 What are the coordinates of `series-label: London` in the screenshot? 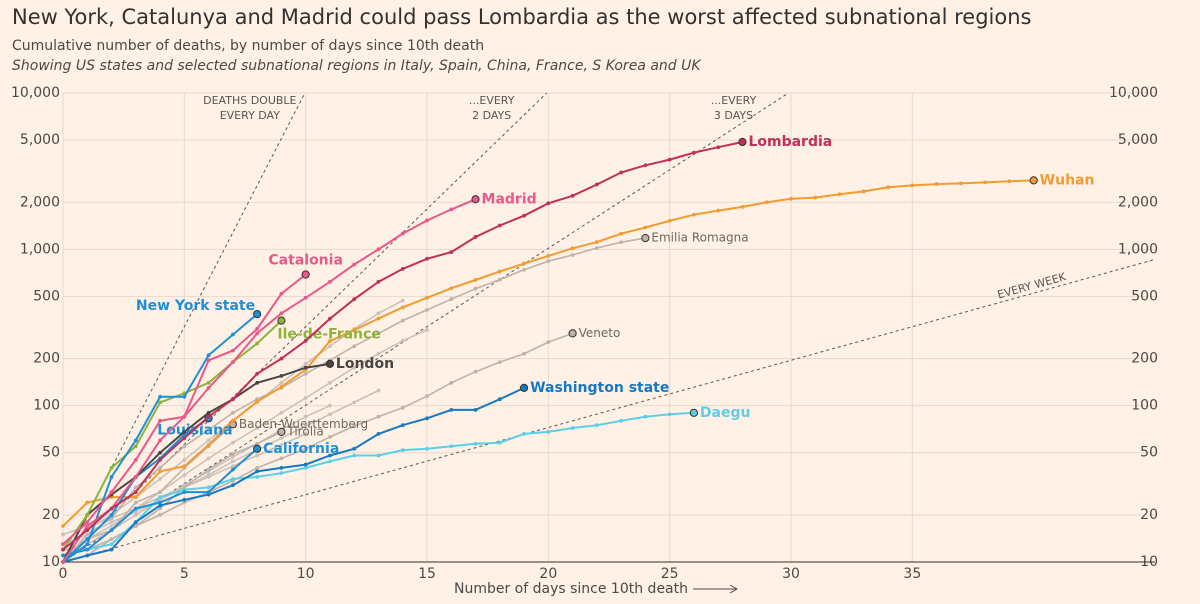 It's located at (365, 364).